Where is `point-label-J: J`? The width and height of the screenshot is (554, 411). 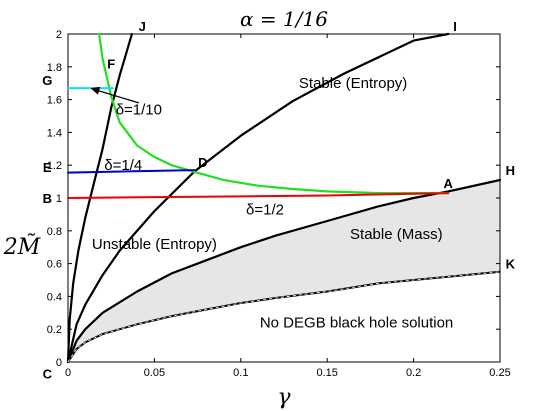
point-label-J: J is located at coordinates (142, 26).